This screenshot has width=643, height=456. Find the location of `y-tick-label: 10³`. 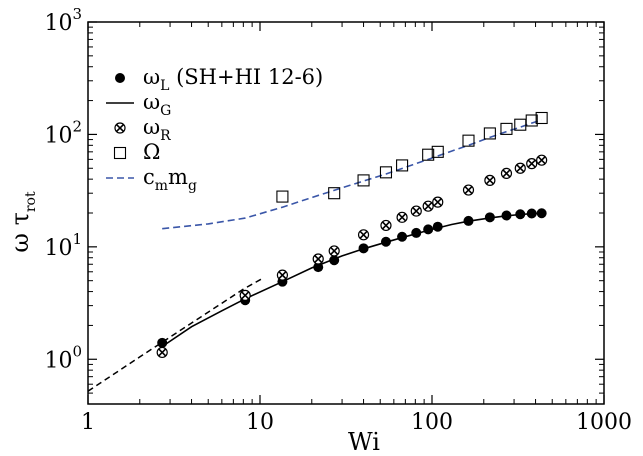

y-tick-label: 10³ is located at coordinates (63, 20).